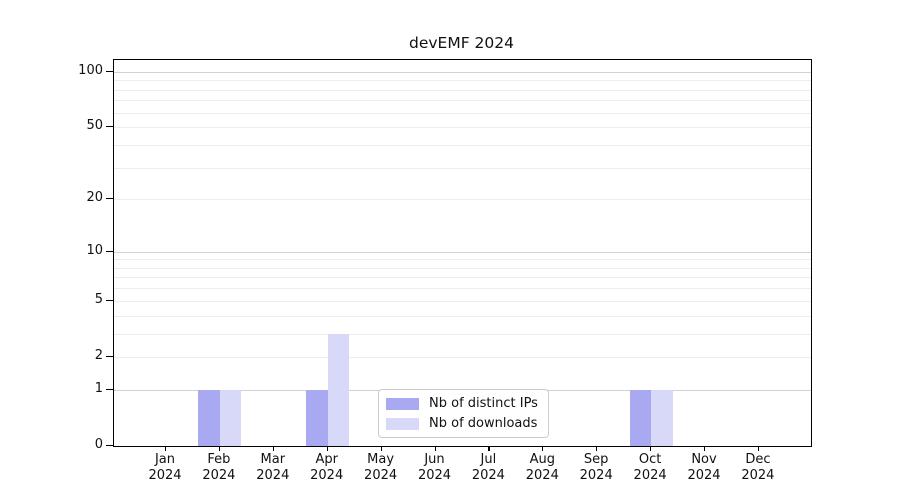  I want to click on x-tick-month: Sep, so click(596, 459).